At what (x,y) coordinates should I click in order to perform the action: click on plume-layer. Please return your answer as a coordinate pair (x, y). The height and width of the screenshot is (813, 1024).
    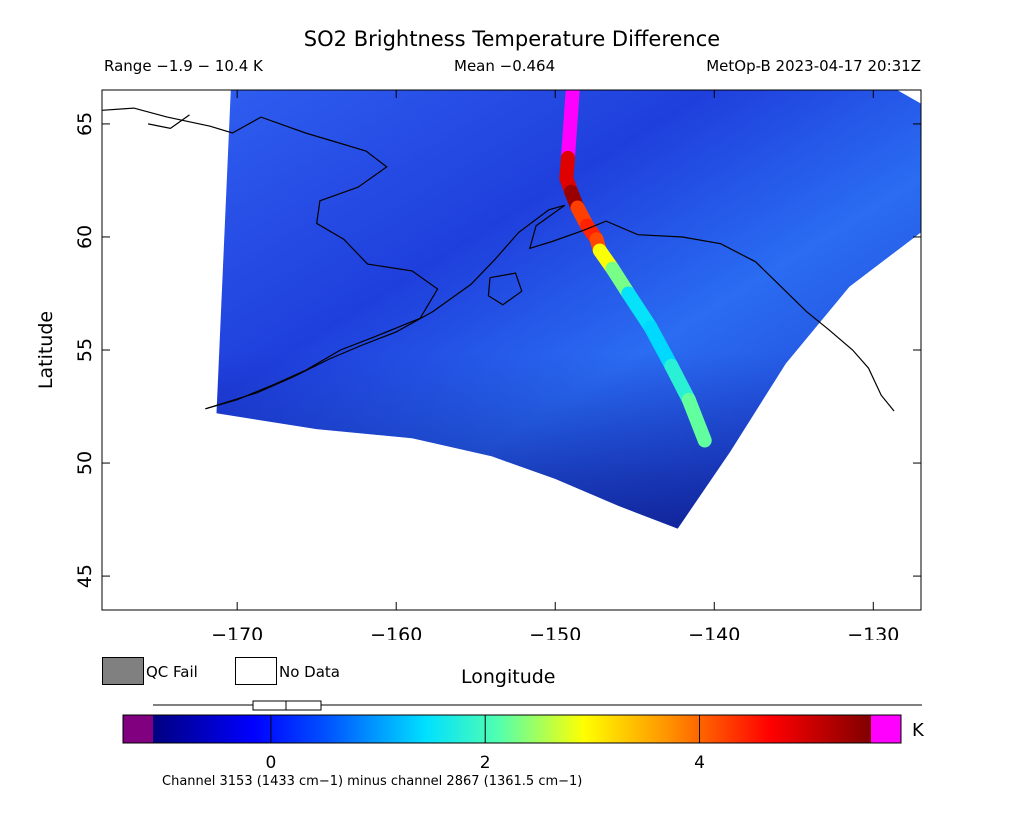
    Looking at the image, I should click on (635, 269).